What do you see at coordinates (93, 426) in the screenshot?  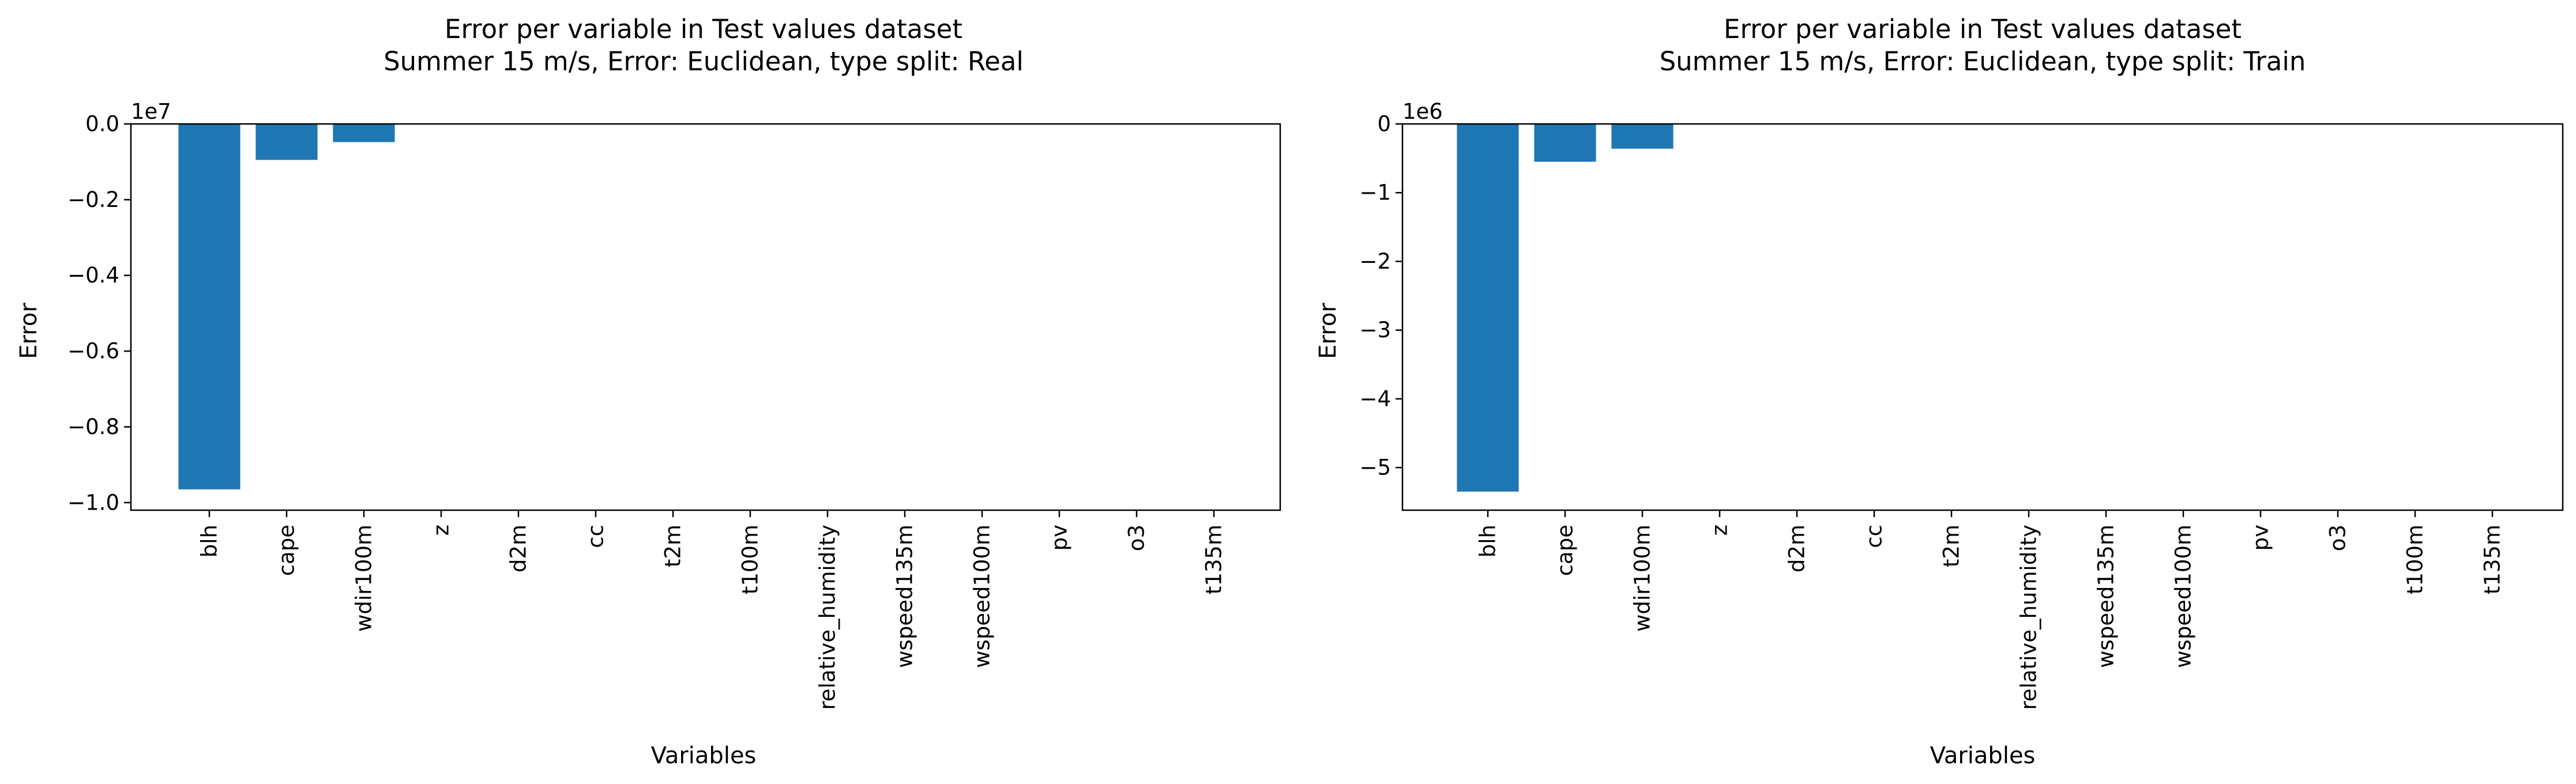 I see `y-tick-label: −0.8` at bounding box center [93, 426].